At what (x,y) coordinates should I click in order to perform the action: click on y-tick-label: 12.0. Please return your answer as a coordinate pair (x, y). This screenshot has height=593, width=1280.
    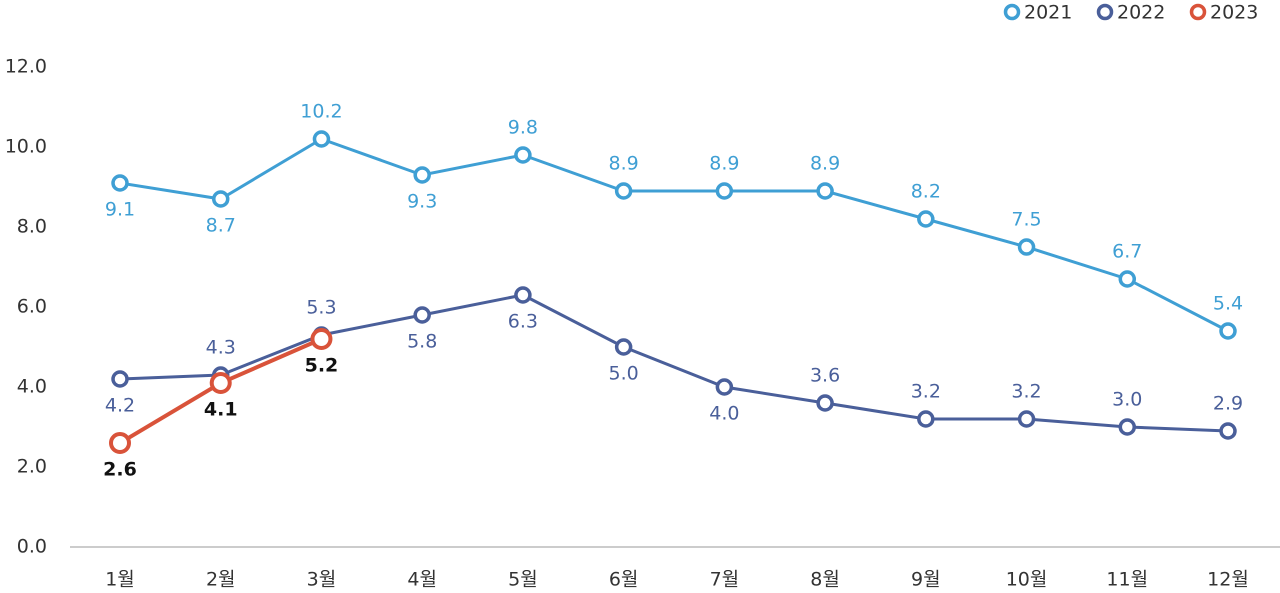
    Looking at the image, I should click on (26, 67).